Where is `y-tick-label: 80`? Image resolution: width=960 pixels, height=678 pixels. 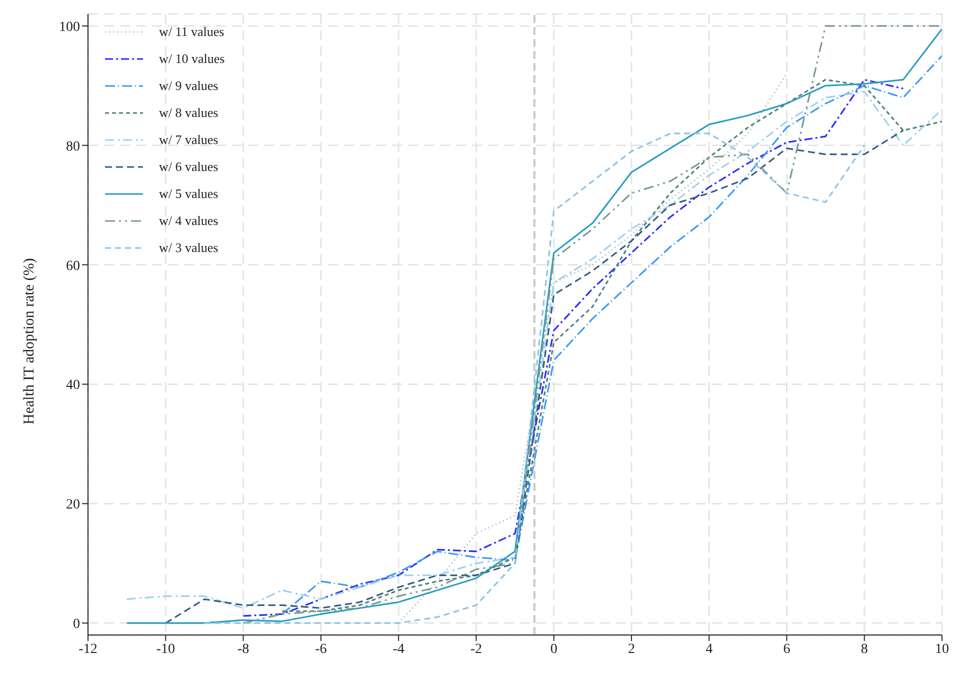 y-tick-label: 80 is located at coordinates (73, 146).